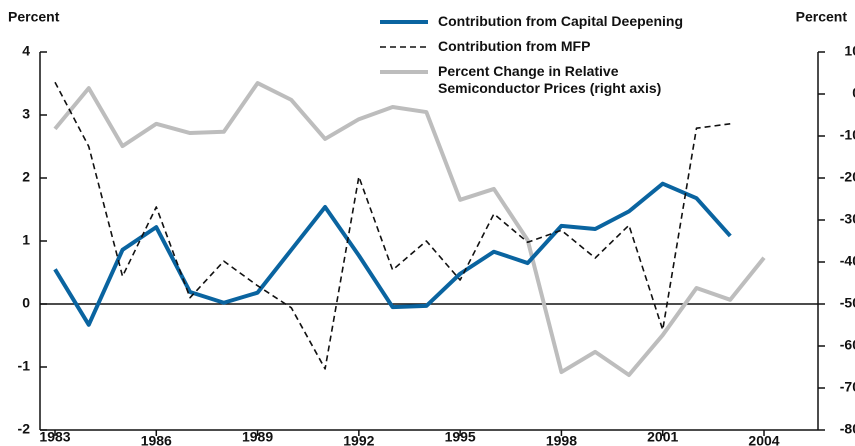  I want to click on y-tick-label: 2, so click(26, 177).